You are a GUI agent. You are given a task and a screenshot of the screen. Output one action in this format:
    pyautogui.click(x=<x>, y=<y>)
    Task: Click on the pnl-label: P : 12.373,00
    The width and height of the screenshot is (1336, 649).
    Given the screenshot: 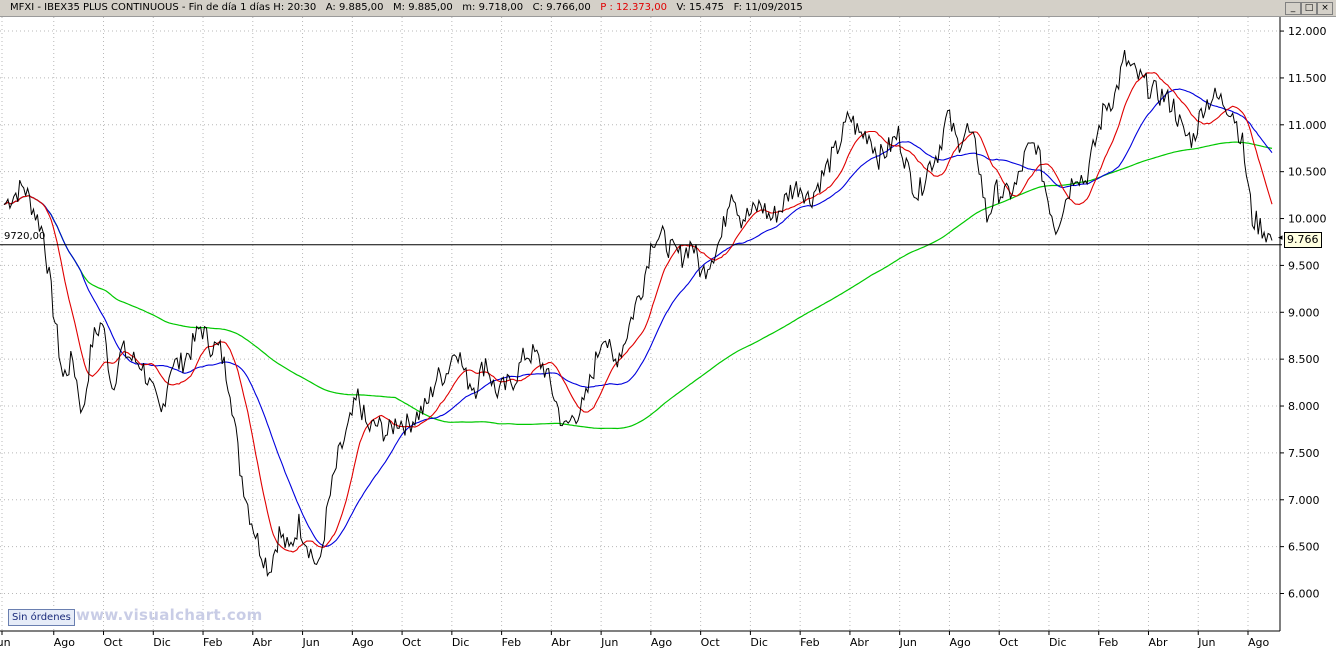 What is the action you would take?
    pyautogui.click(x=633, y=7)
    